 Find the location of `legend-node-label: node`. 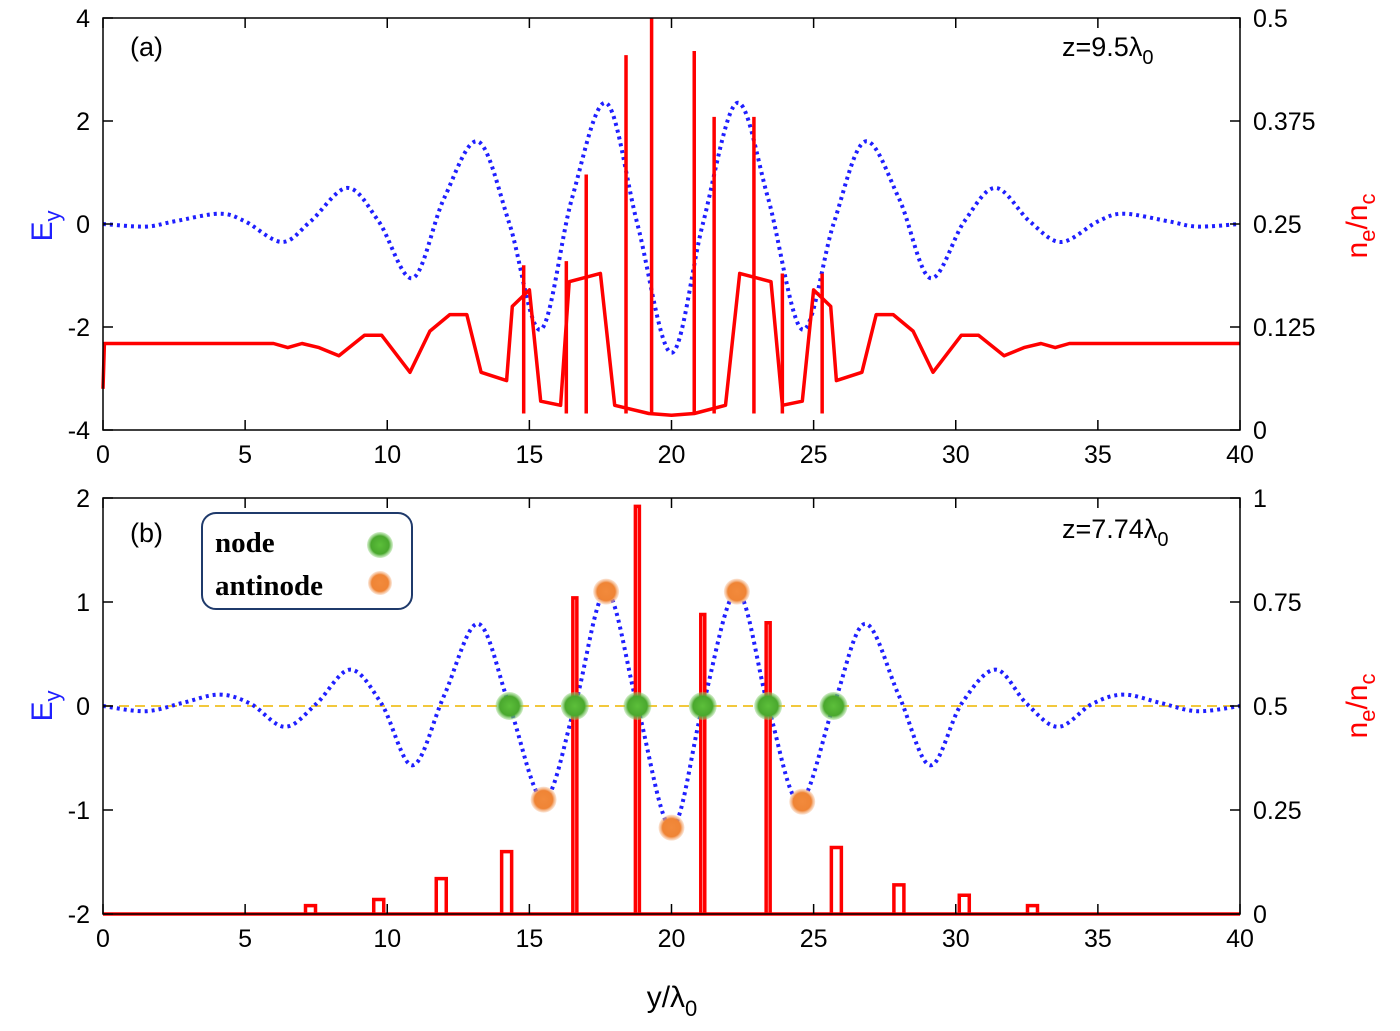

legend-node-label: node is located at coordinates (245, 543).